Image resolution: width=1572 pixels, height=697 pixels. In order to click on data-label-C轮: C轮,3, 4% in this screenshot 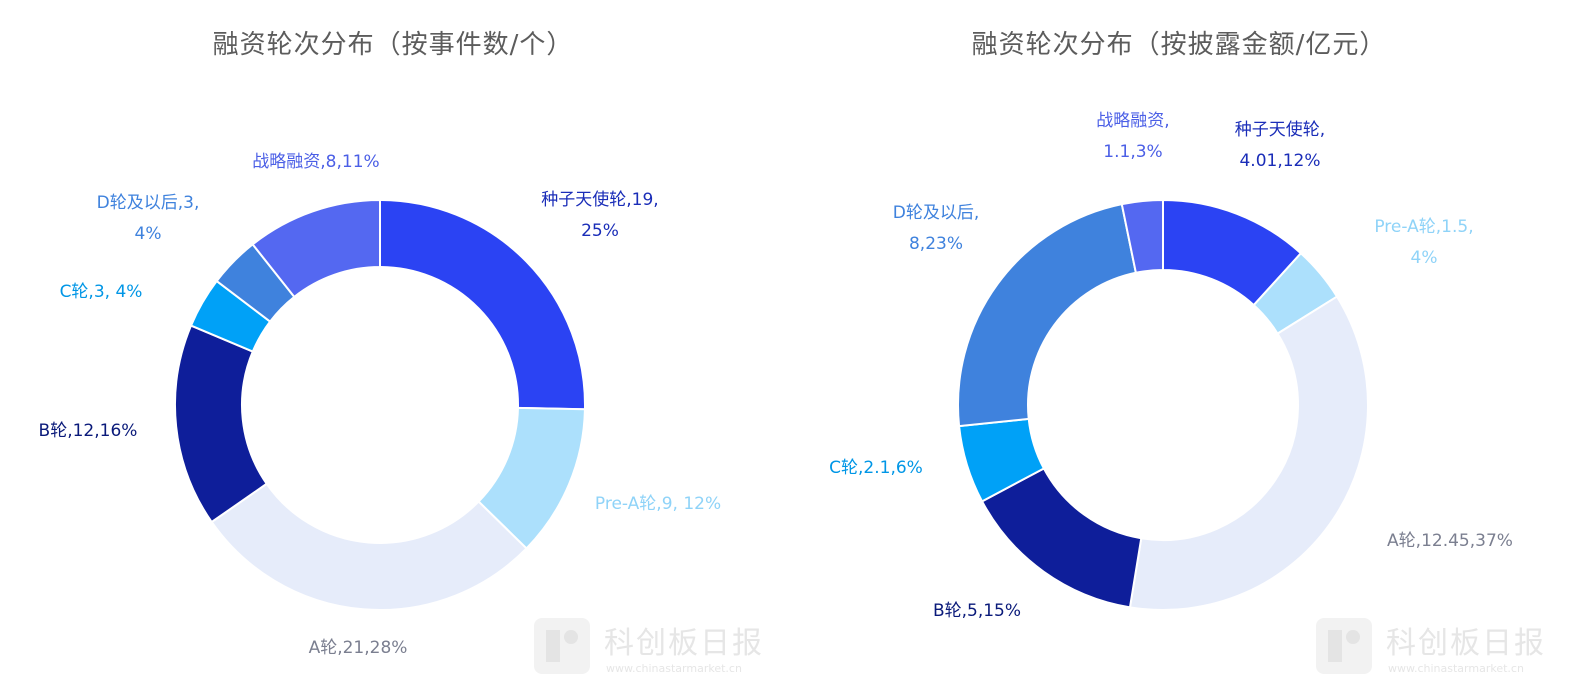, I will do `click(101, 292)`.